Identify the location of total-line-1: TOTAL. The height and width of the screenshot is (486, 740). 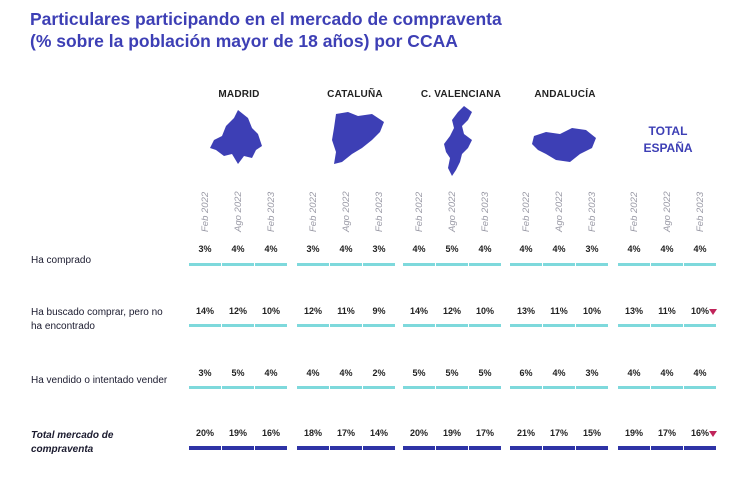
(668, 131).